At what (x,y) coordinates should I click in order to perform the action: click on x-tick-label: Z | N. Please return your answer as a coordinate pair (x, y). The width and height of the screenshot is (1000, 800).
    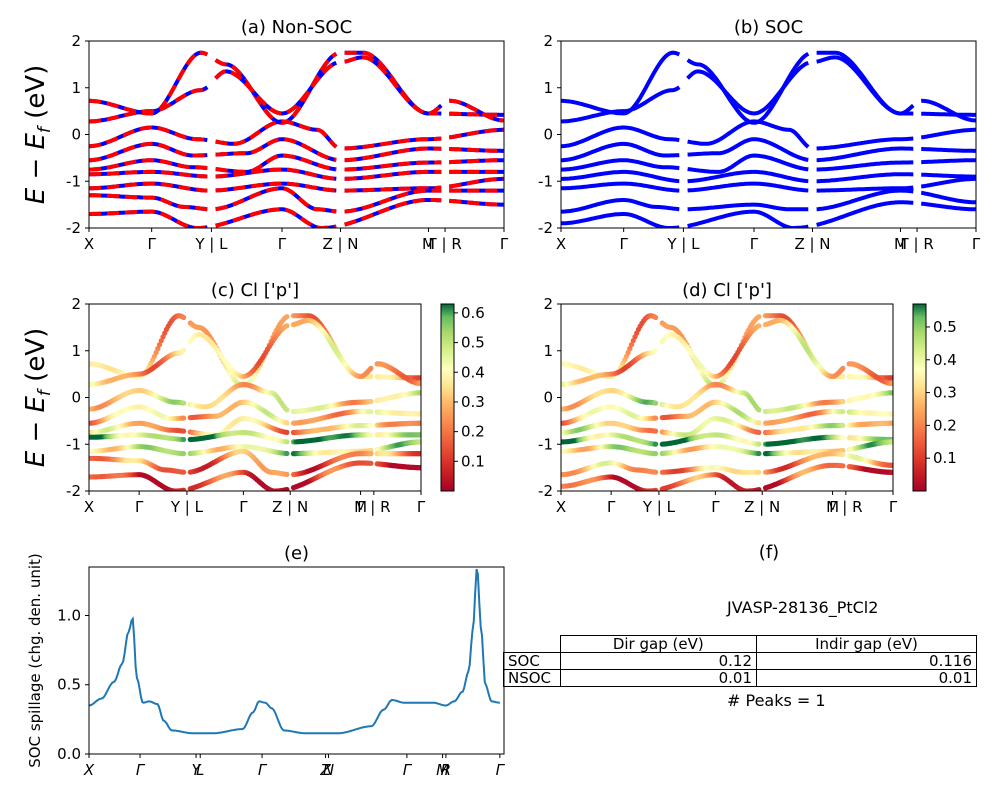
    Looking at the image, I should click on (340, 244).